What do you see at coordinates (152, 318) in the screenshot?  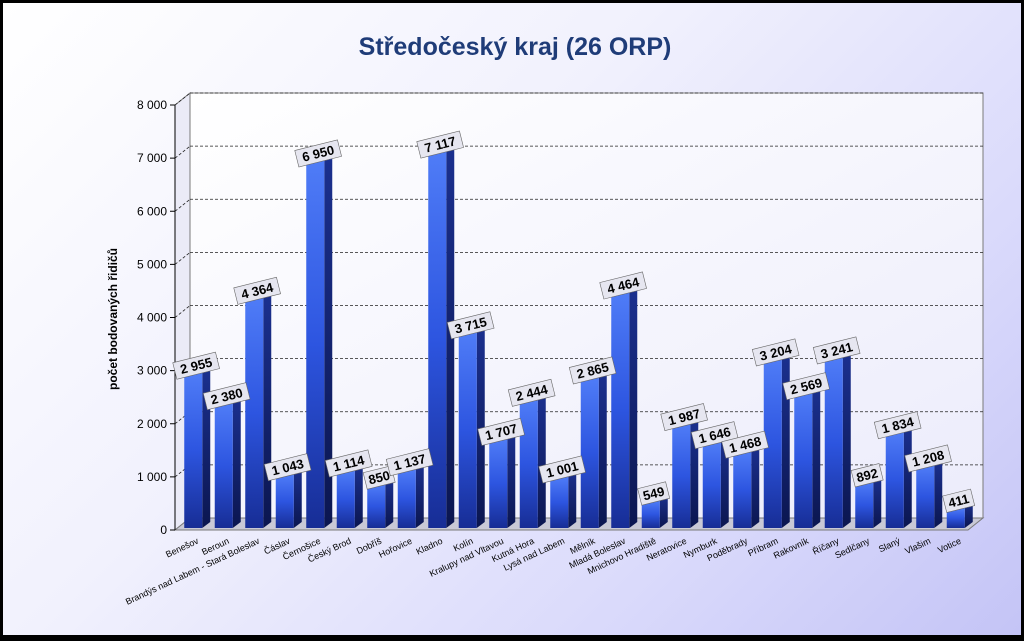 I see `y-tick-label: 4 000` at bounding box center [152, 318].